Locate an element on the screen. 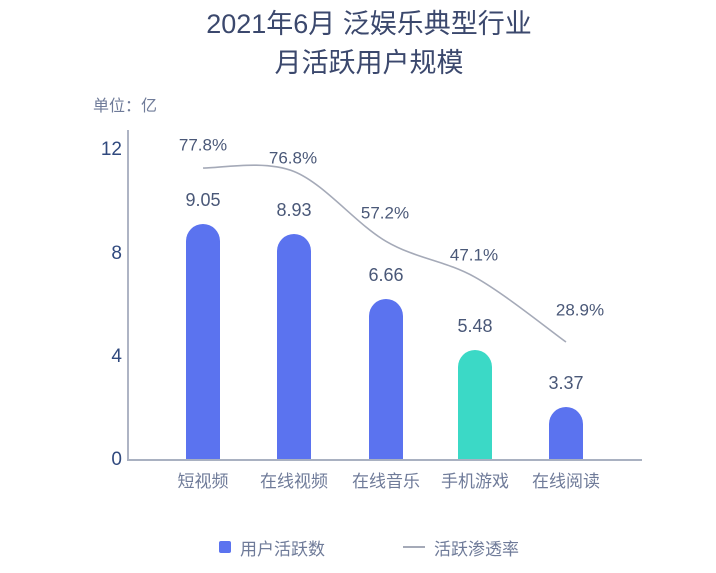  chart-title-line2: 月活跃用户规模 is located at coordinates (369, 63).